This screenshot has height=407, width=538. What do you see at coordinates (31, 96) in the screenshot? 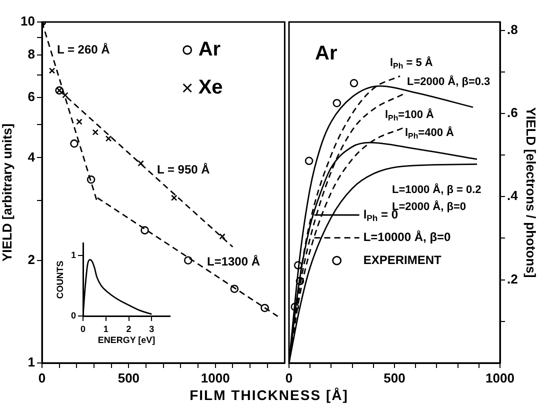
I see `y-tick-label: 6` at bounding box center [31, 96].